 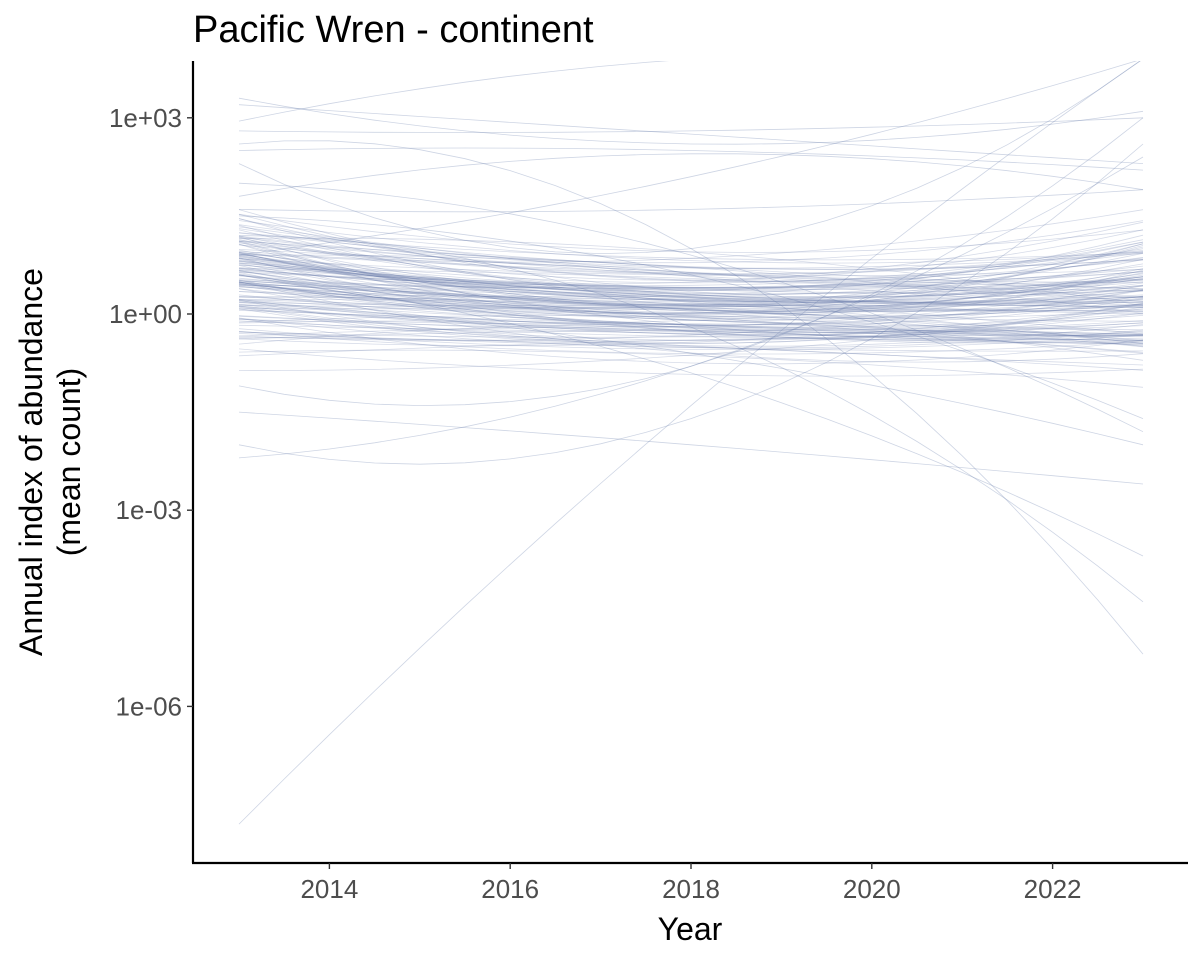 I want to click on y-tick-label: 1e+00, so click(x=145, y=314).